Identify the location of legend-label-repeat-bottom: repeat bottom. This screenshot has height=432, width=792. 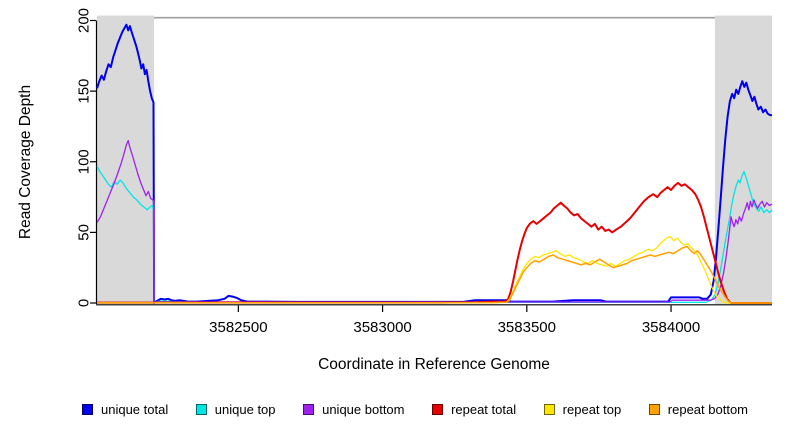
(707, 409).